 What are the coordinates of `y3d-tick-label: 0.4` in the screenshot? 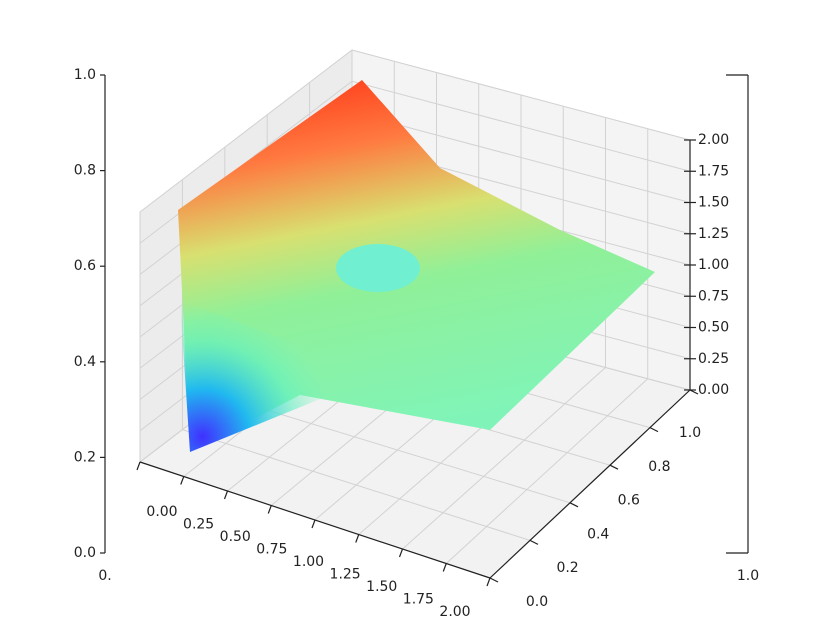 It's located at (598, 534).